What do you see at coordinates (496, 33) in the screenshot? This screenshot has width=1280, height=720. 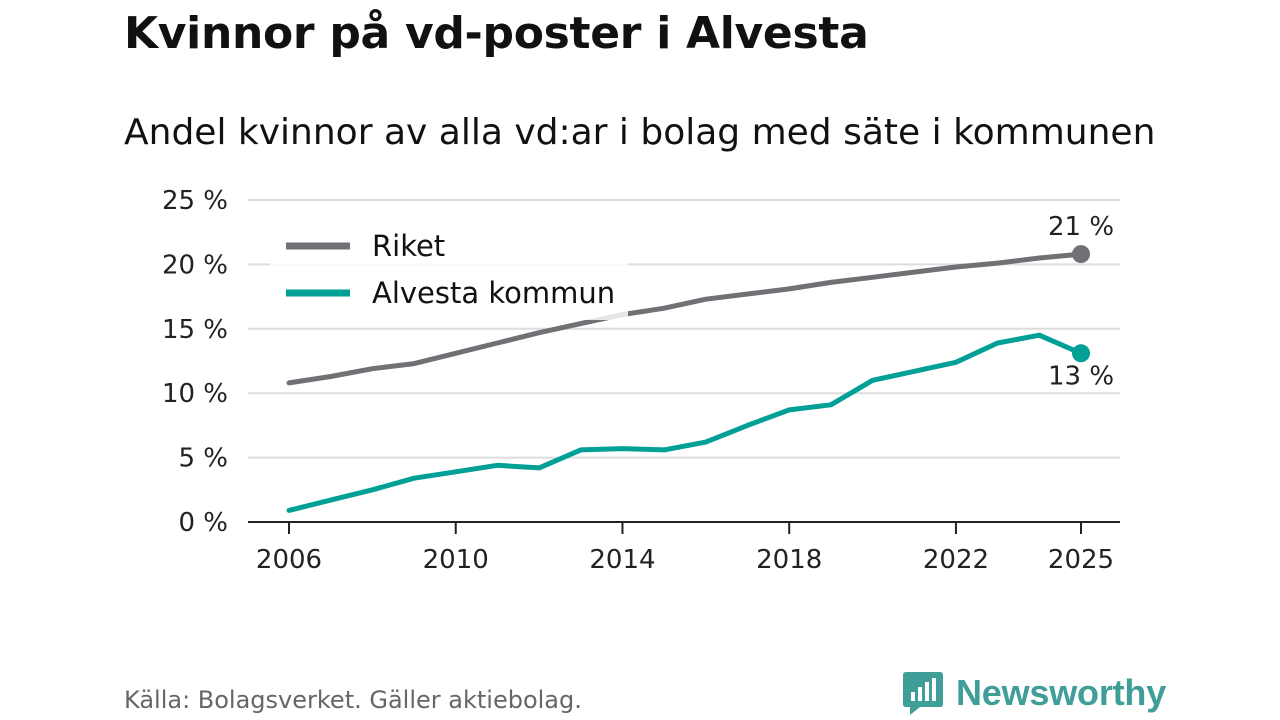 I see `chart-title: Kvinnor på vd-poster i Alvesta` at bounding box center [496, 33].